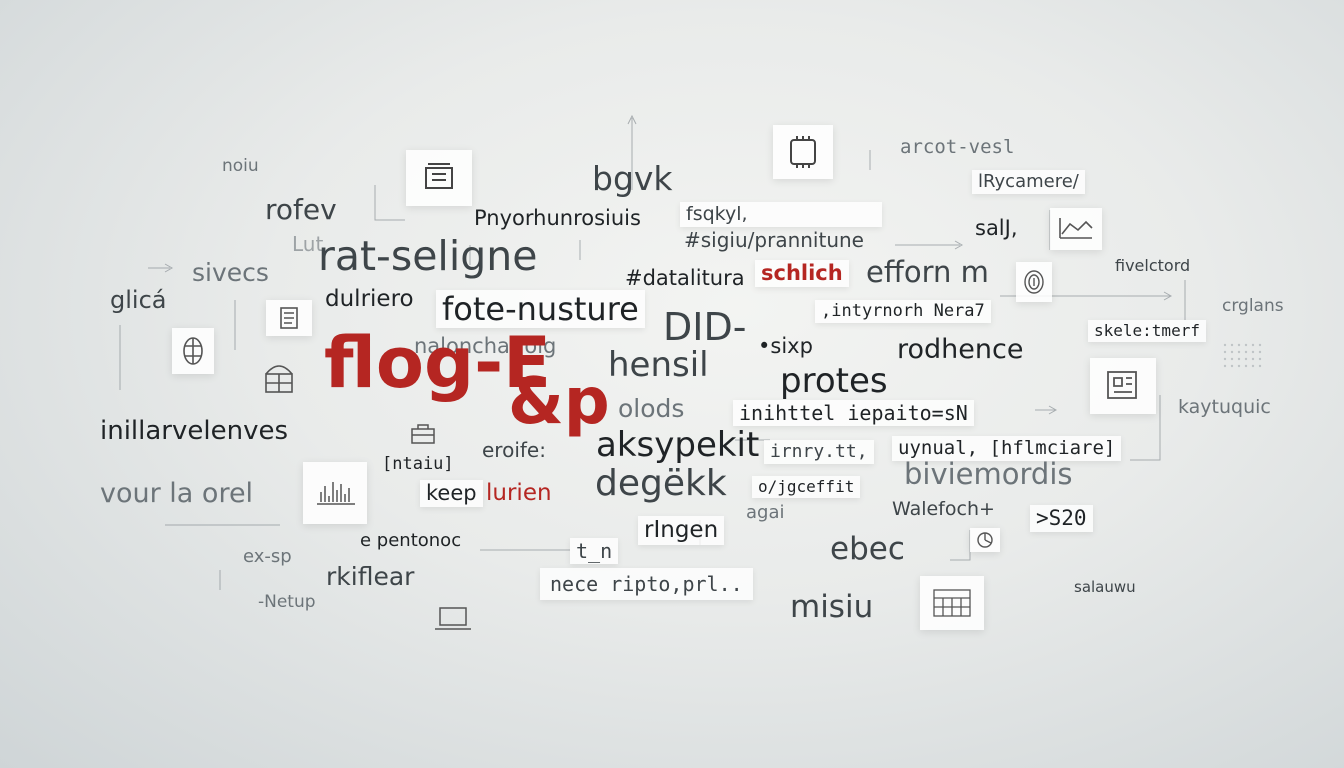 The image size is (1344, 768). Describe the element at coordinates (1123, 386) in the screenshot. I see `building-icon` at that location.